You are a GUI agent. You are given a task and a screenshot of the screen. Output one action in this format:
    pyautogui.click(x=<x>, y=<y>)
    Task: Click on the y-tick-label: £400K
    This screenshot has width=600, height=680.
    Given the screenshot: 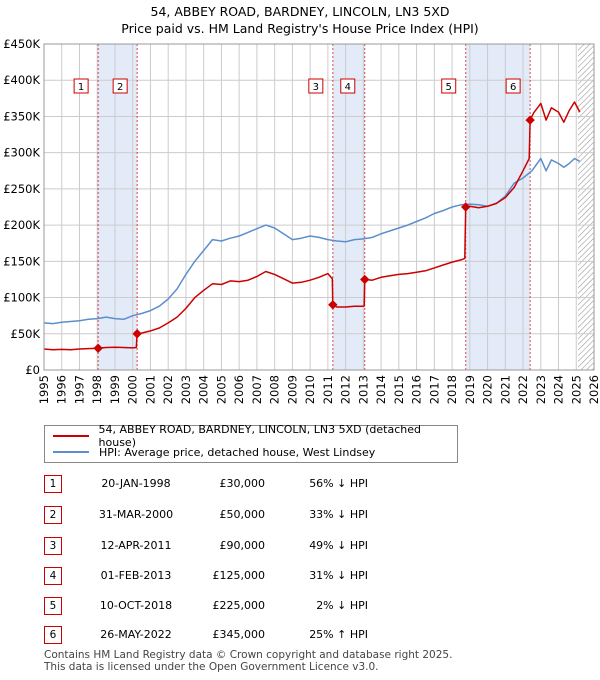 What is the action you would take?
    pyautogui.click(x=21, y=80)
    